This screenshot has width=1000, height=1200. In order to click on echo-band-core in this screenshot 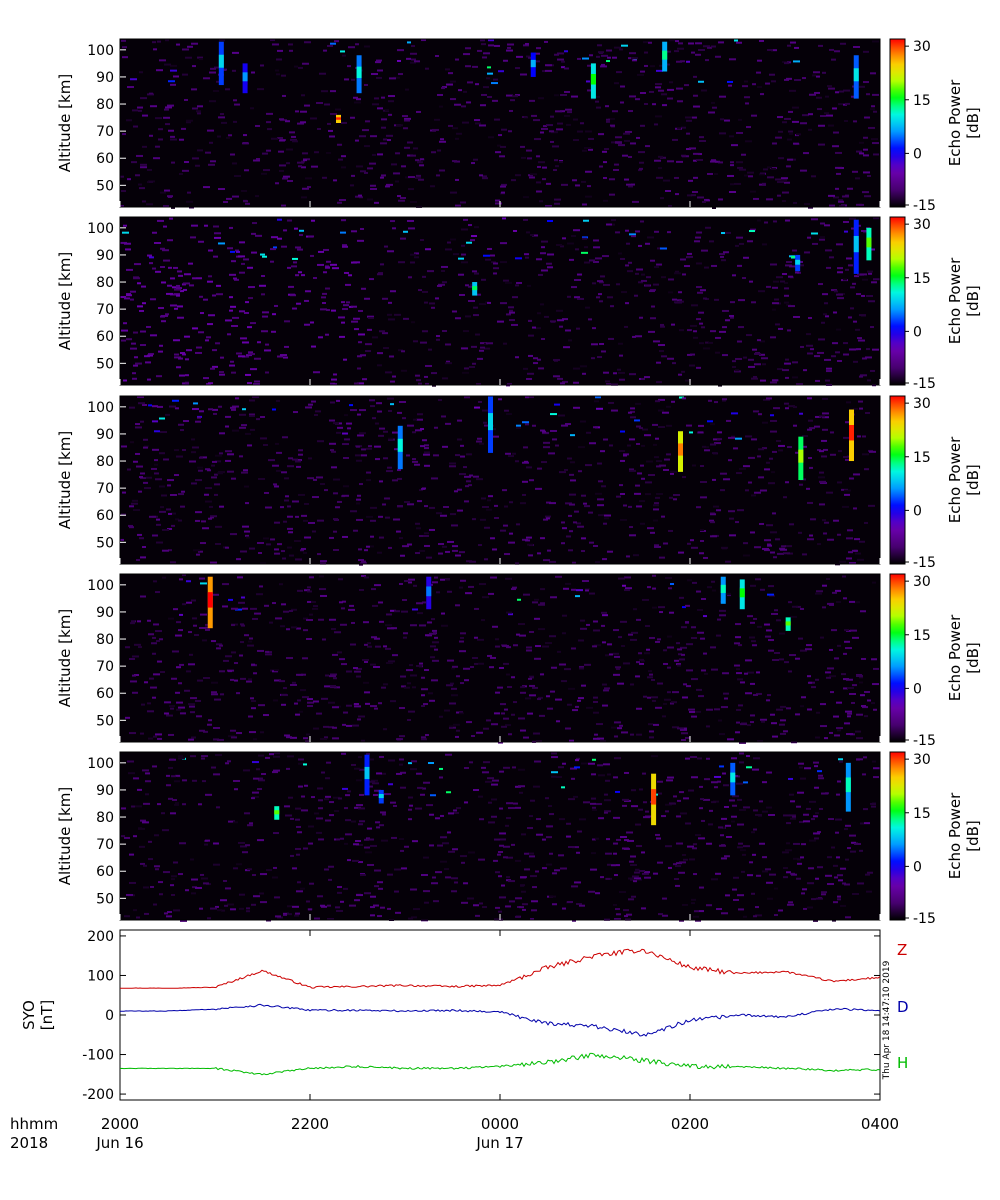, I will do `click(475, 288)`.